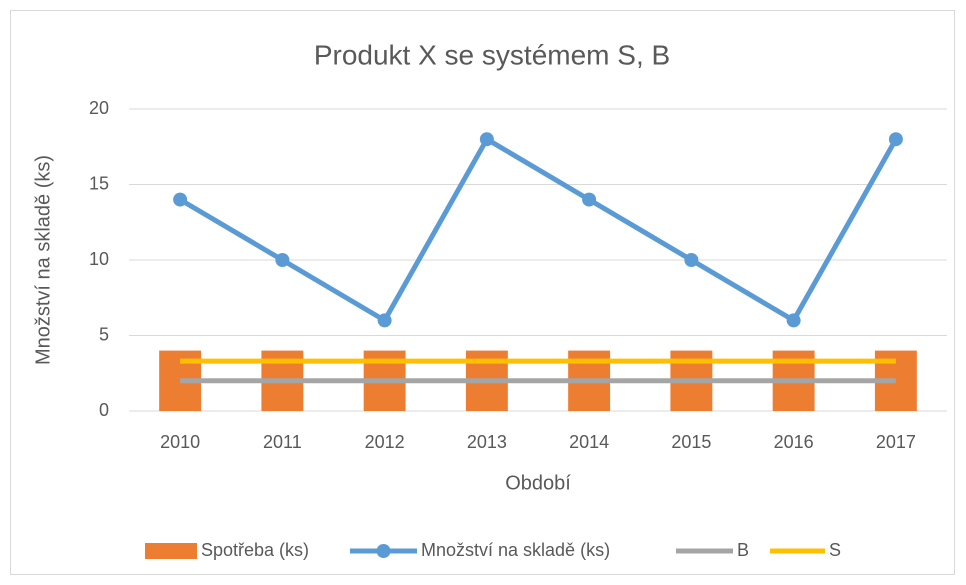  What do you see at coordinates (104, 410) in the screenshot?
I see `y-tick-label: 0` at bounding box center [104, 410].